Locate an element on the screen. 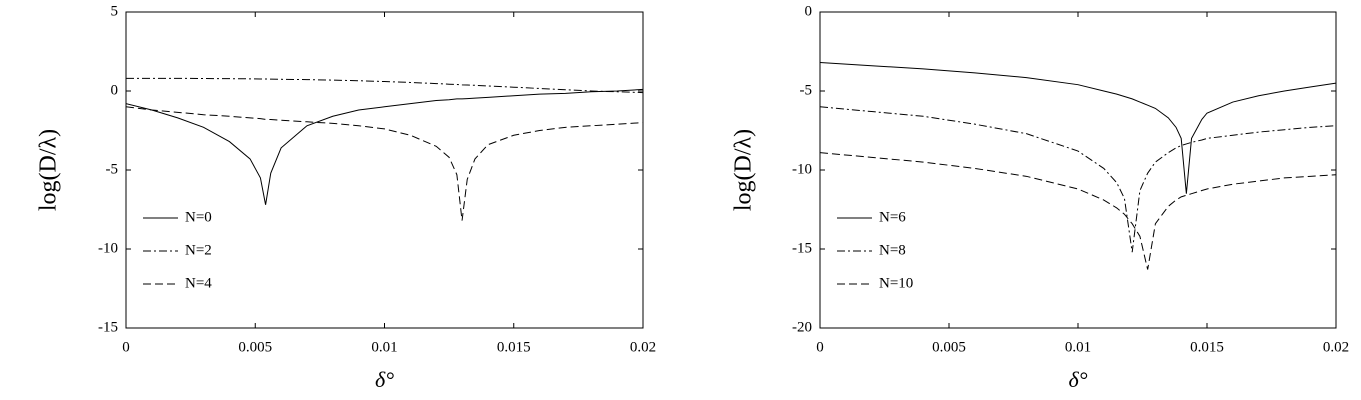 This screenshot has height=400, width=1361. legend: N=0 N=2 N=4 is located at coordinates (177, 250).